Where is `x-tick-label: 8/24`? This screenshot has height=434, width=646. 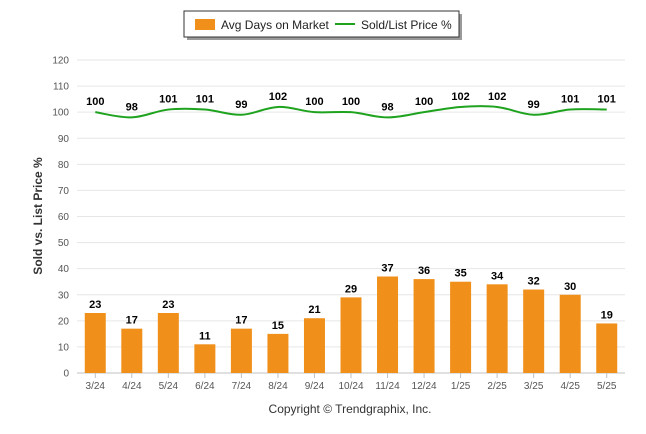
x-tick-label: 8/24 is located at coordinates (278, 386).